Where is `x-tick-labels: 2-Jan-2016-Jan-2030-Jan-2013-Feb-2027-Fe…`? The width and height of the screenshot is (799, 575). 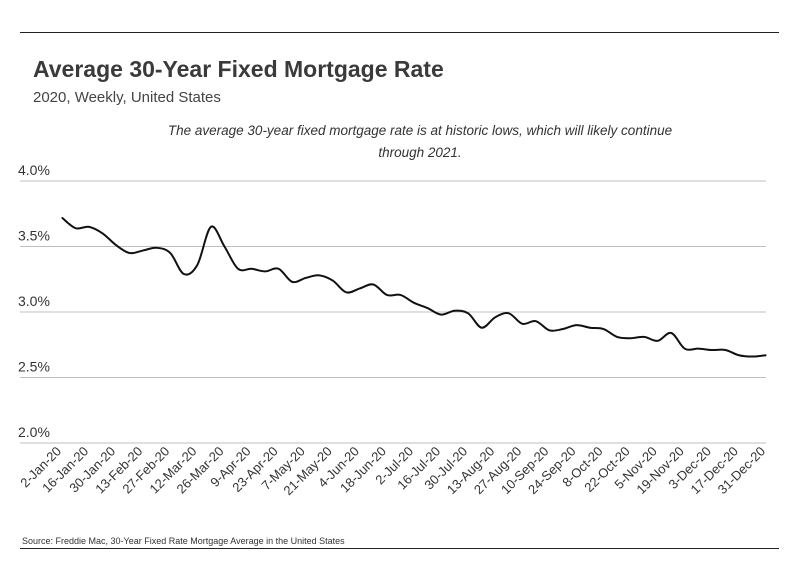 x-tick-labels: 2-Jan-2016-Jan-2030-Jan-2013-Feb-2027-Fe… is located at coordinates (392, 471).